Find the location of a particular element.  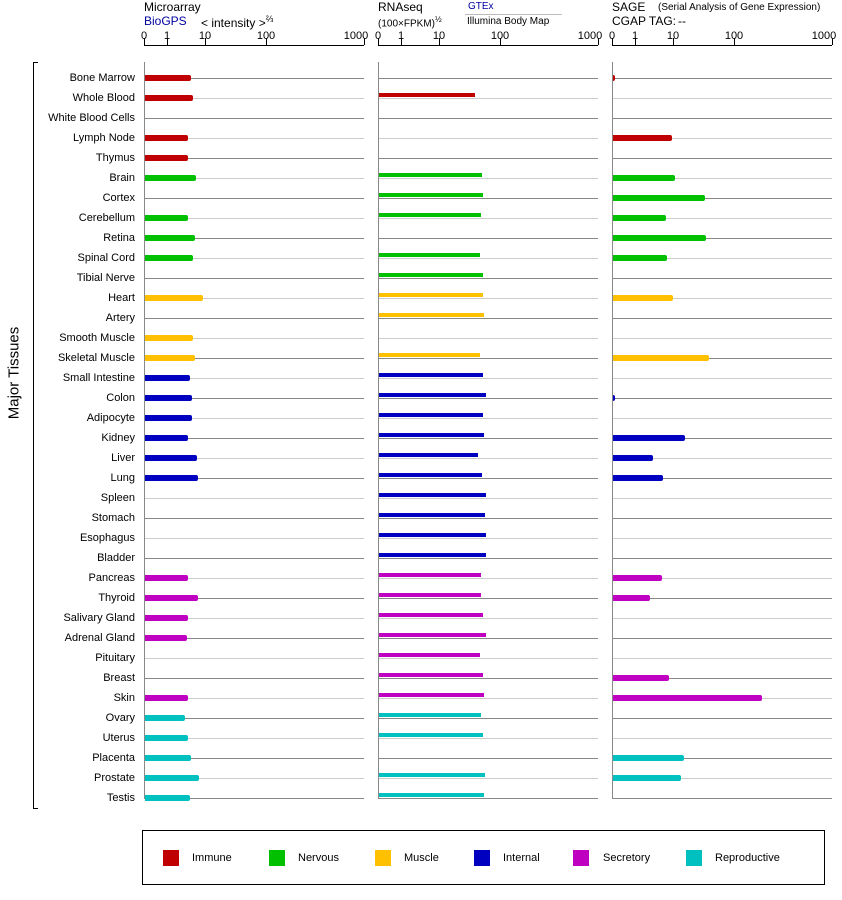

biogps-link: BioGPS is located at coordinates (165, 21).